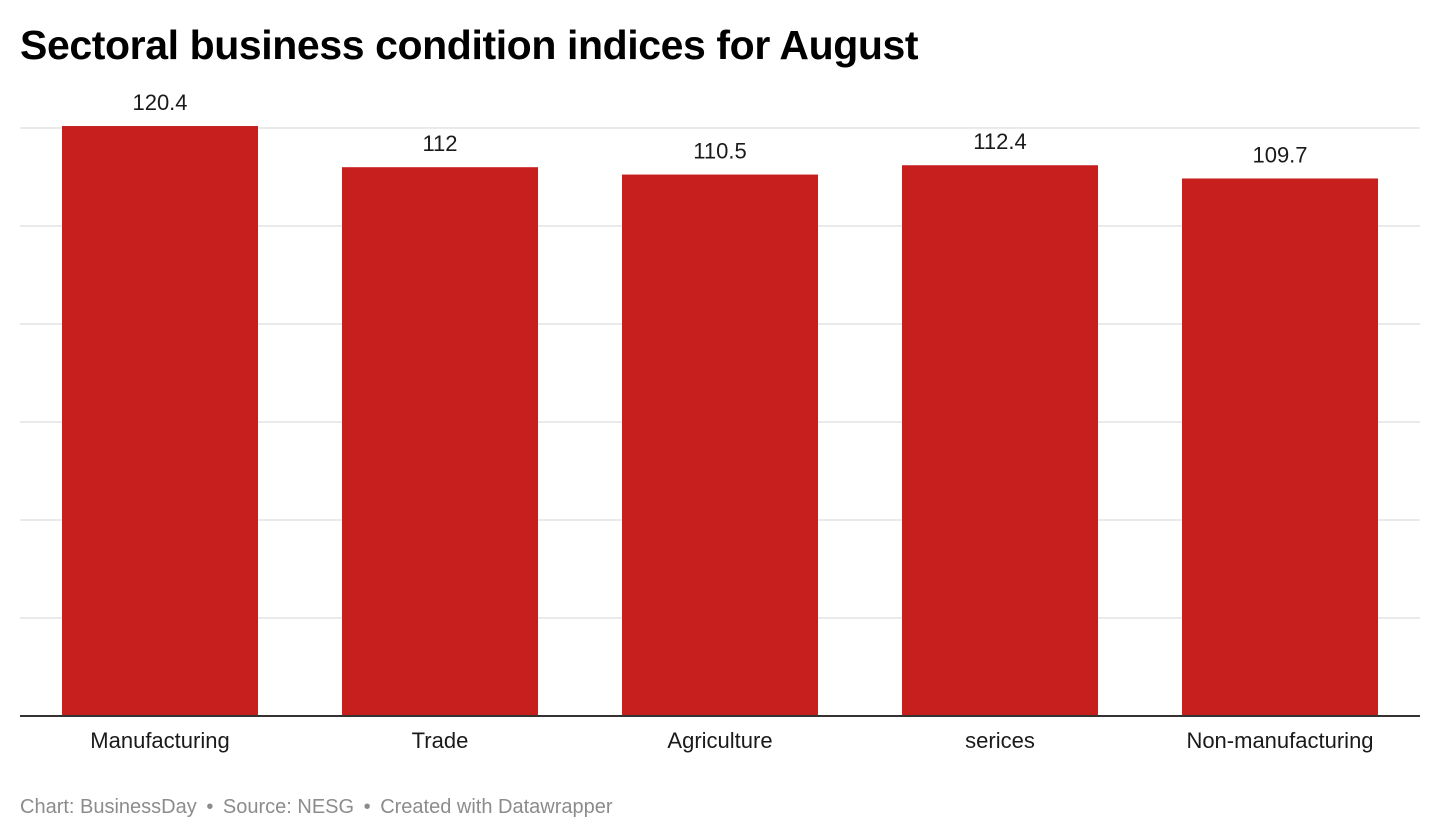  What do you see at coordinates (108, 807) in the screenshot?
I see `chart-credit: Chart: BusinessDay` at bounding box center [108, 807].